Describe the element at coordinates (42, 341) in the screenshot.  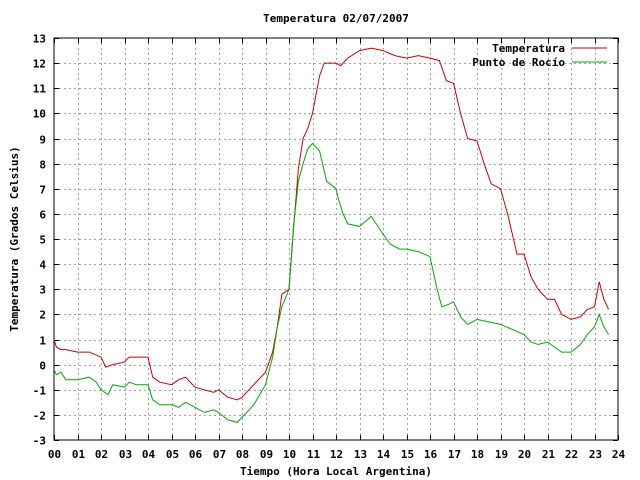
I see `y-tick-label: 1` at that location.